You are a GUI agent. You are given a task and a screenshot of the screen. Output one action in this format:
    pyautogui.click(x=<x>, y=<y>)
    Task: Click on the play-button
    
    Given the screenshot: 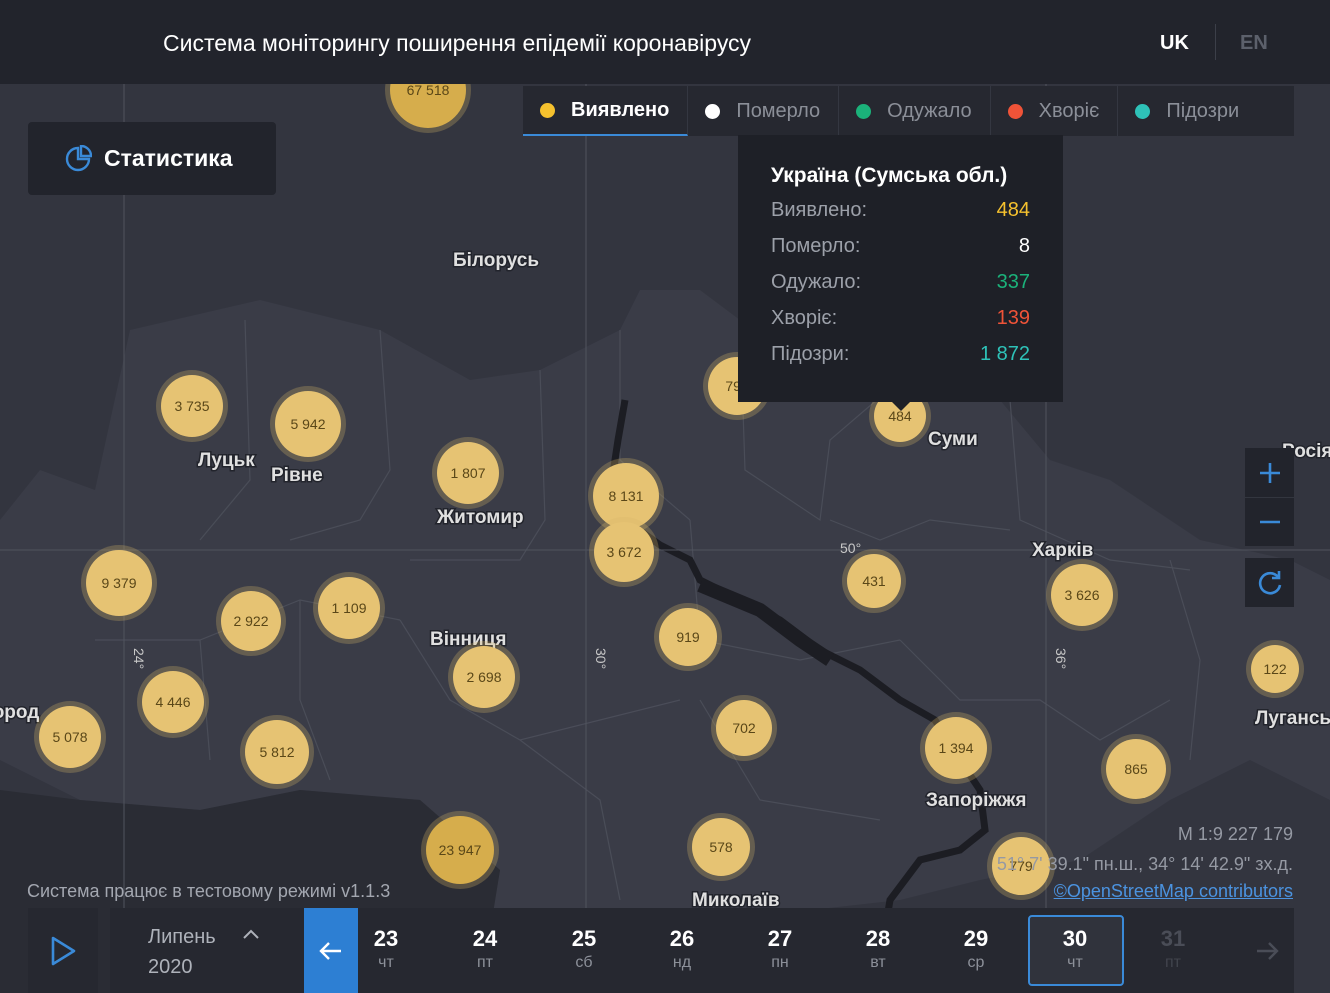 What is the action you would take?
    pyautogui.click(x=63, y=950)
    